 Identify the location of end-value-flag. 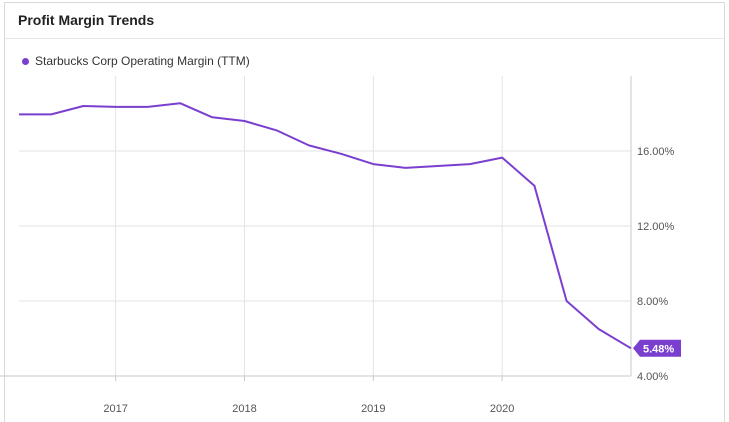
(657, 348).